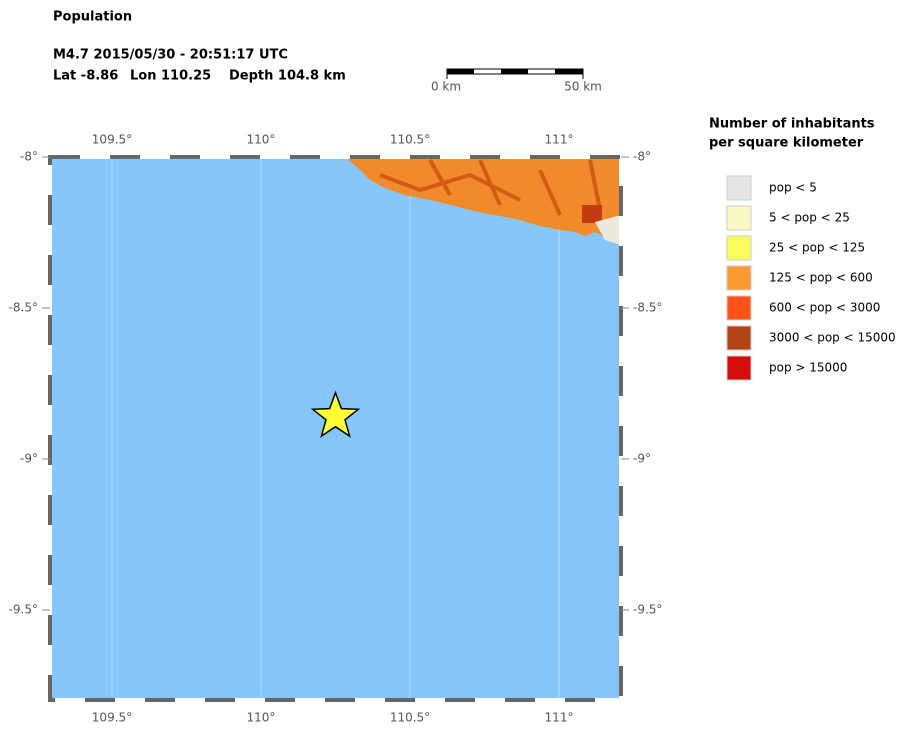 The height and width of the screenshot is (732, 901). Describe the element at coordinates (832, 338) in the screenshot. I see `legend-label: 3000 < pop < 15000` at that location.